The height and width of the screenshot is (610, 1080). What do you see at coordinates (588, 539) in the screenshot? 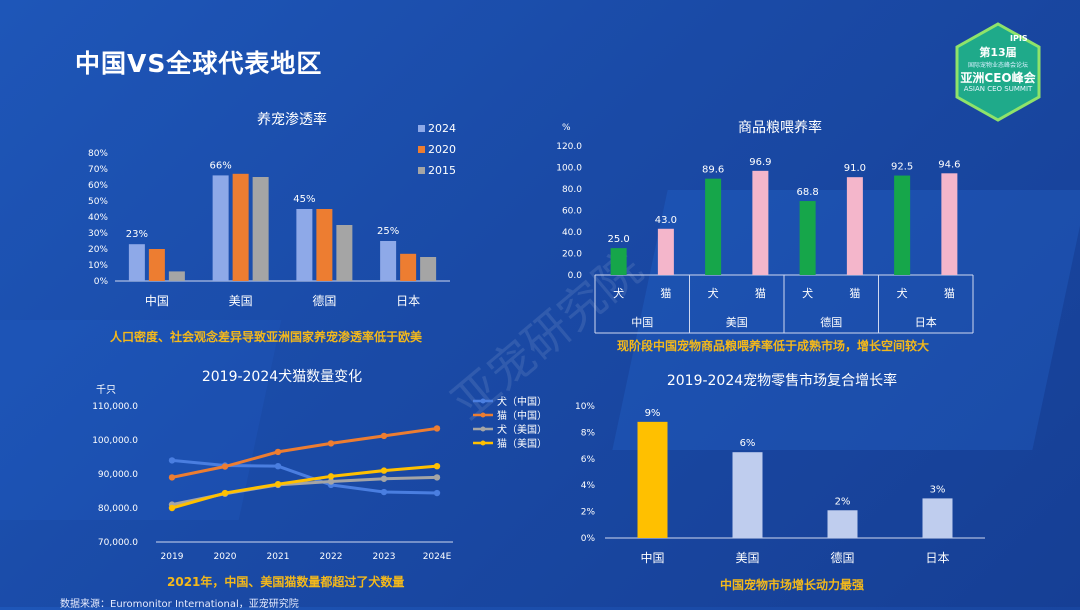
I see `y-tick-label: 0%` at bounding box center [588, 539].